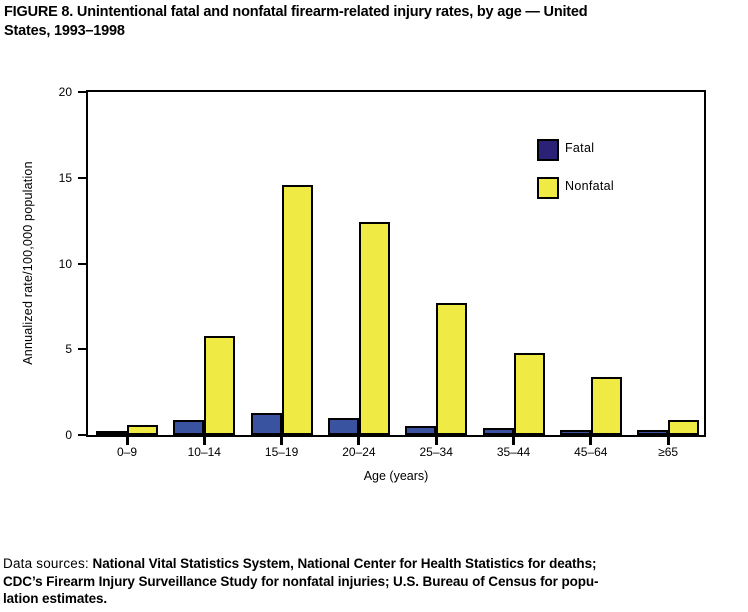 The height and width of the screenshot is (612, 748). I want to click on x-category-label-1: 10–14, so click(204, 452).